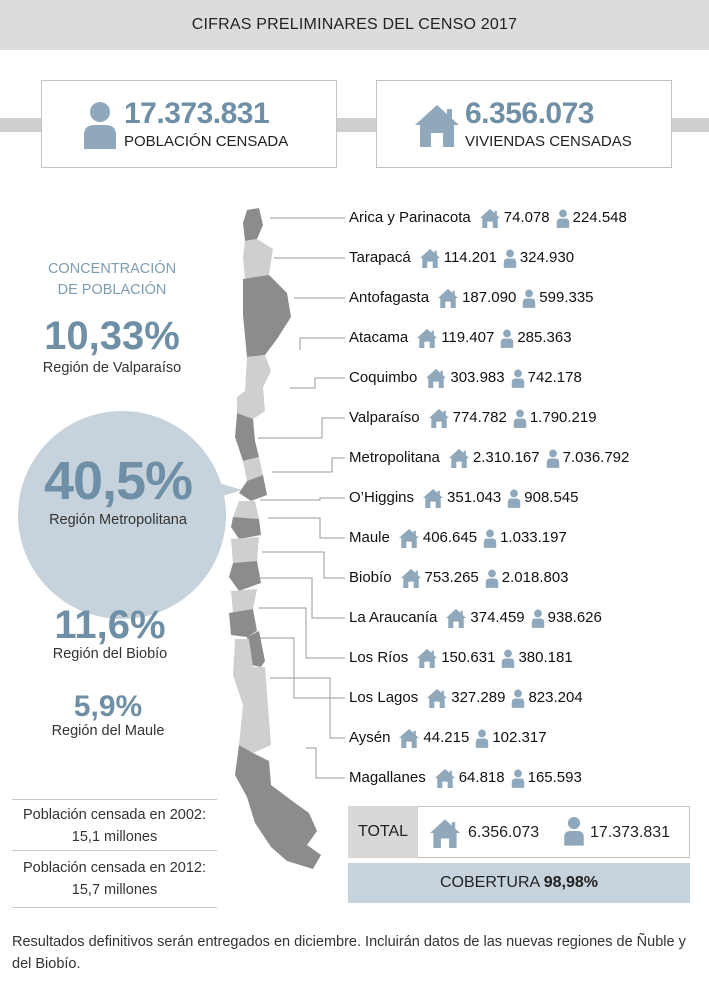  I want to click on region-name: Tarapacá, so click(380, 257).